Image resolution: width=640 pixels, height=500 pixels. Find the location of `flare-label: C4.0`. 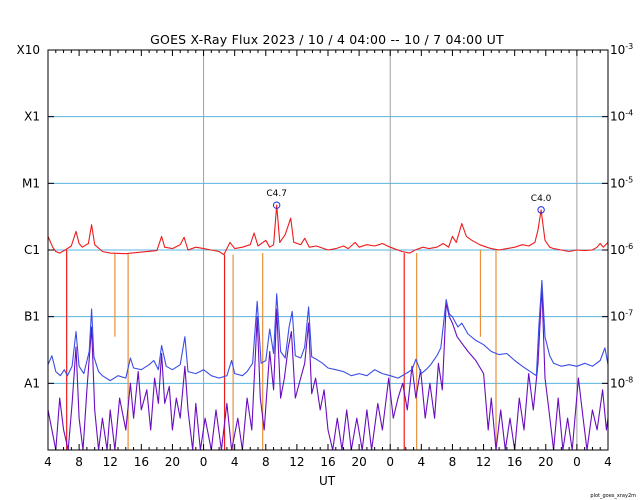

flare-label: C4.0 is located at coordinates (541, 199).